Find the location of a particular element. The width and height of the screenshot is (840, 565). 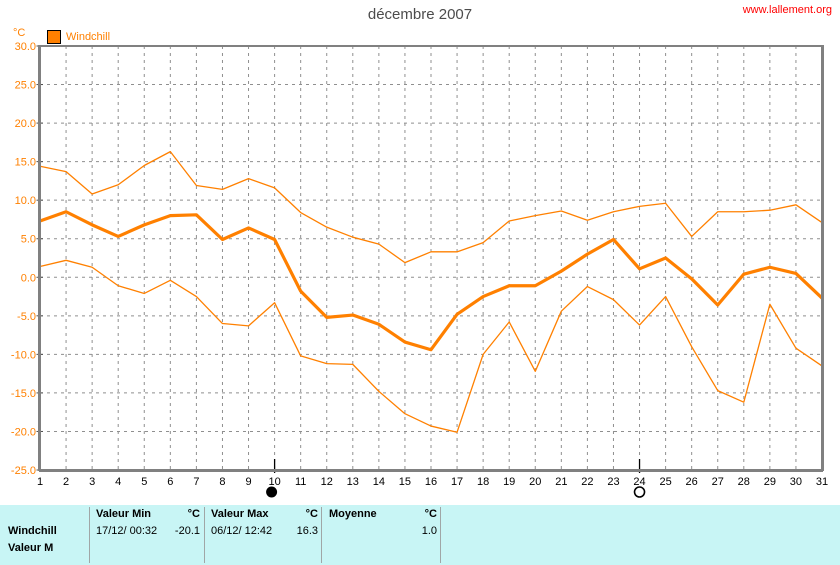

y-tick-label: 30.0 is located at coordinates (25, 47).